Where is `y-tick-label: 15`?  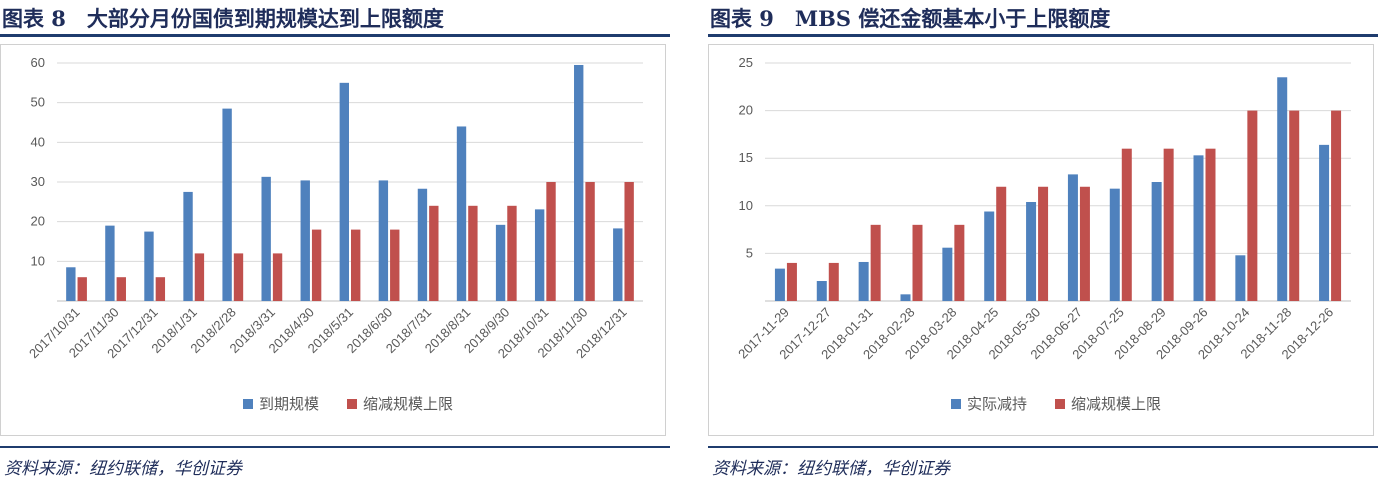
y-tick-label: 15 is located at coordinates (746, 157).